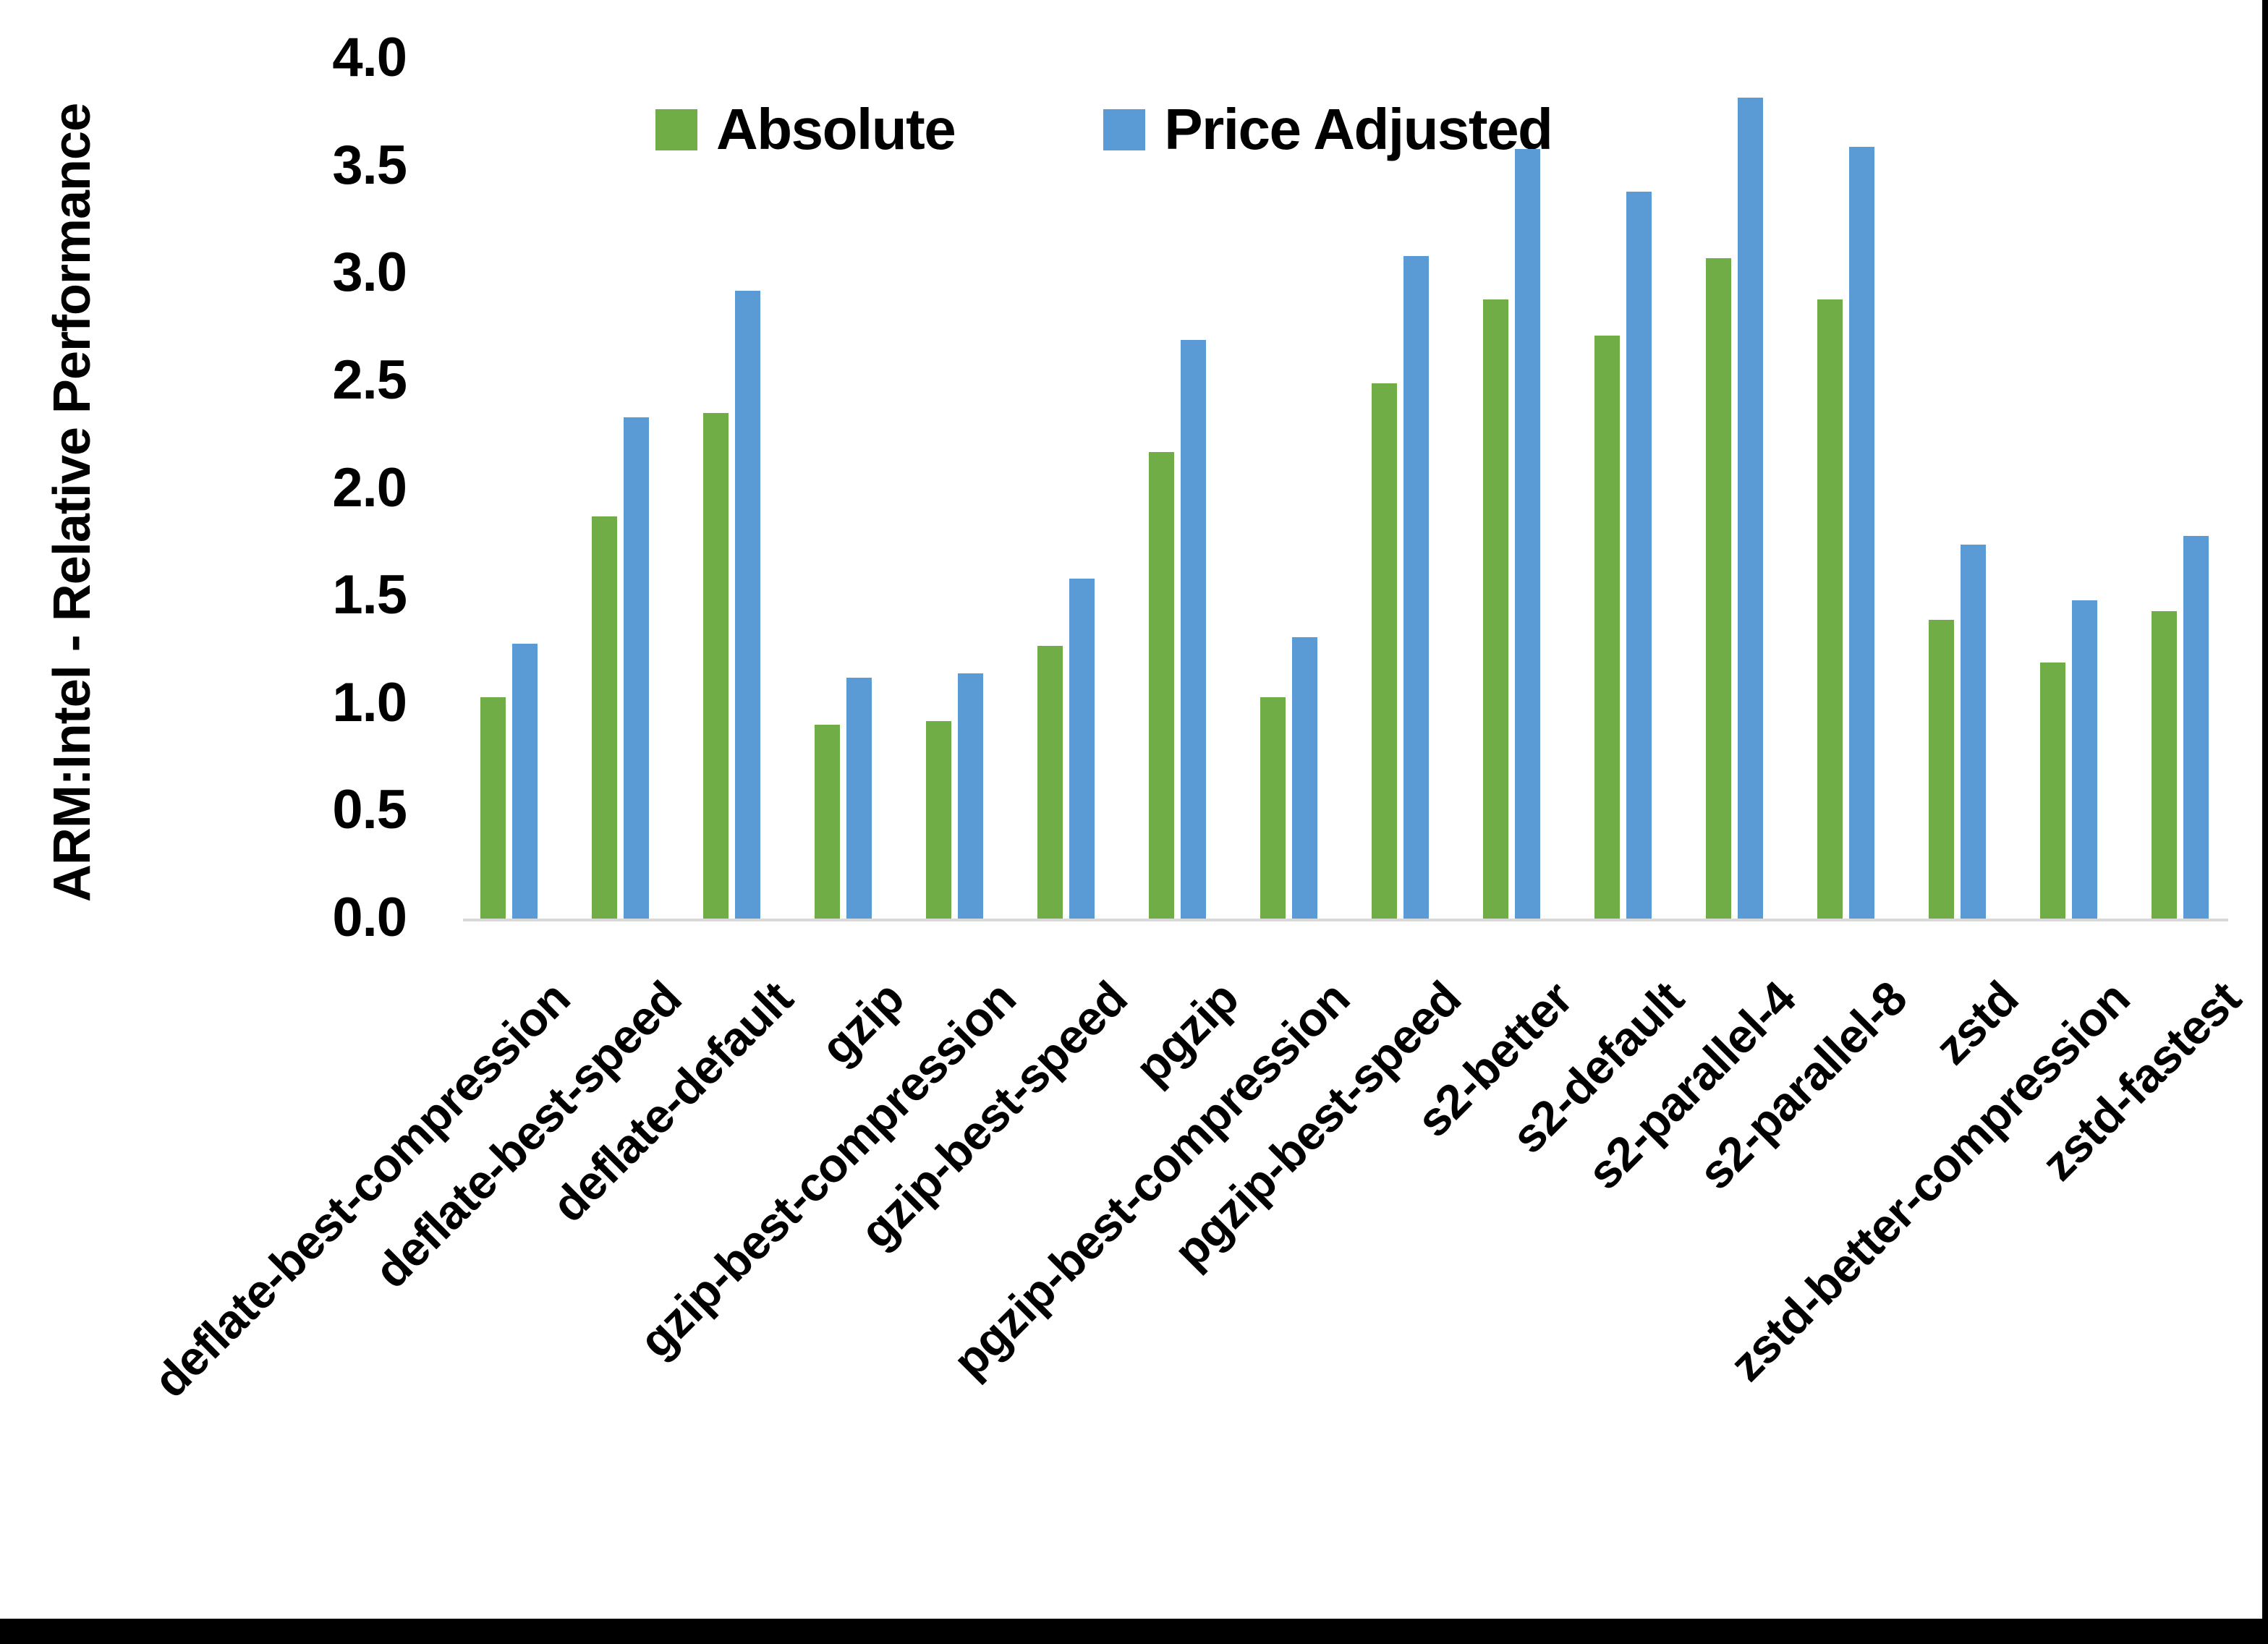 This screenshot has height=1644, width=2268. Describe the element at coordinates (2265, 822) in the screenshot. I see `right-border` at that location.